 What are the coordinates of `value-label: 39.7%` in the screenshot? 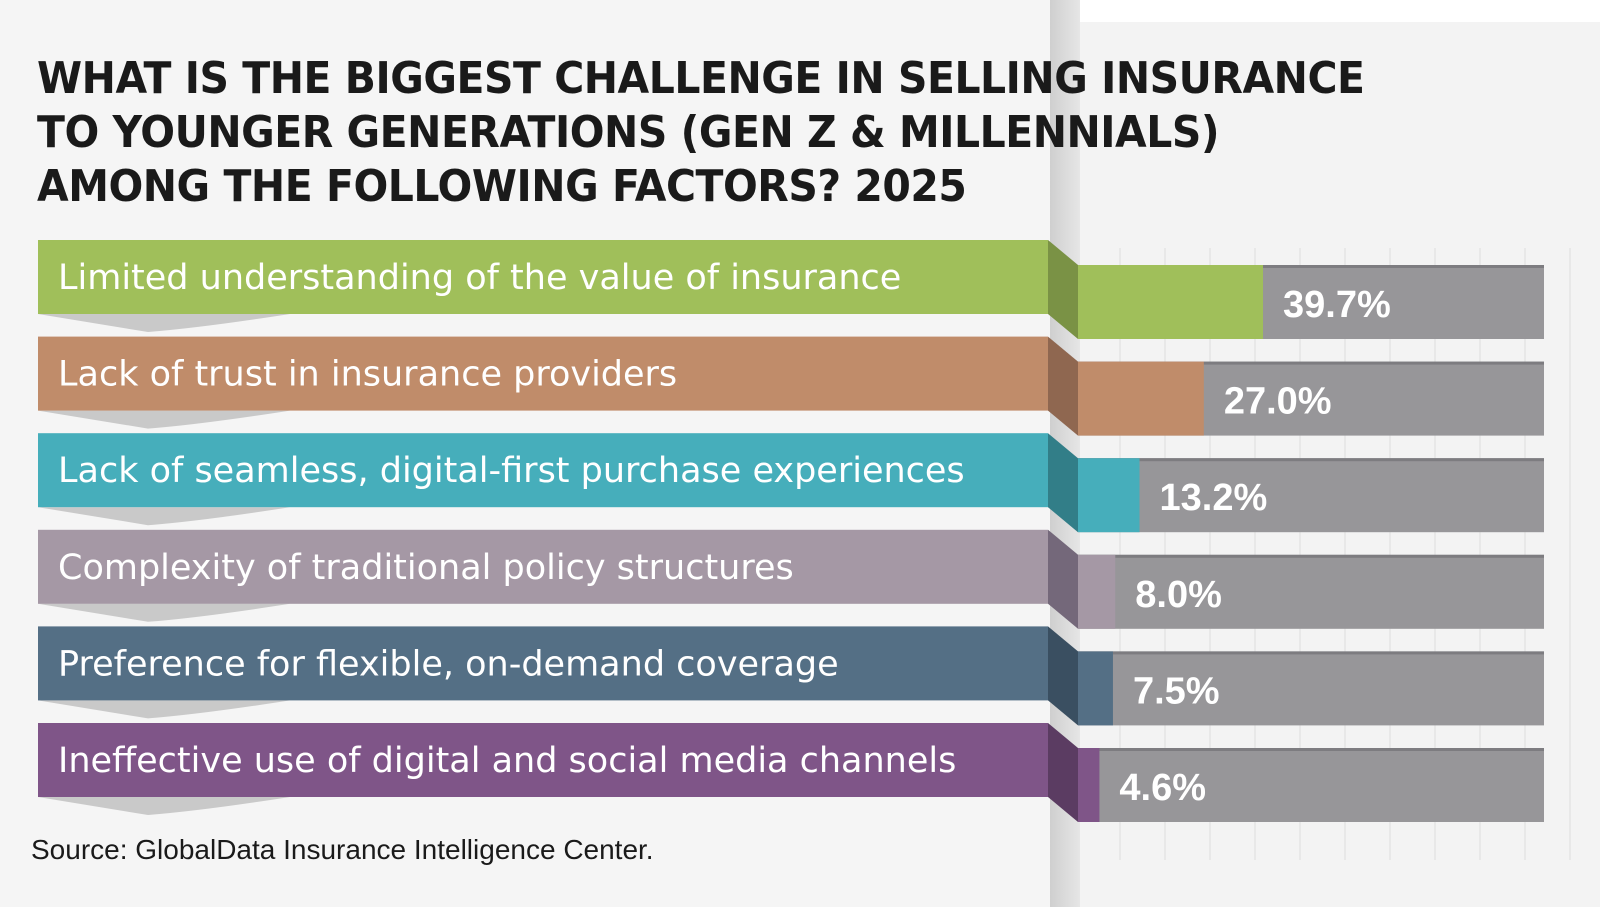 It's located at (1337, 305).